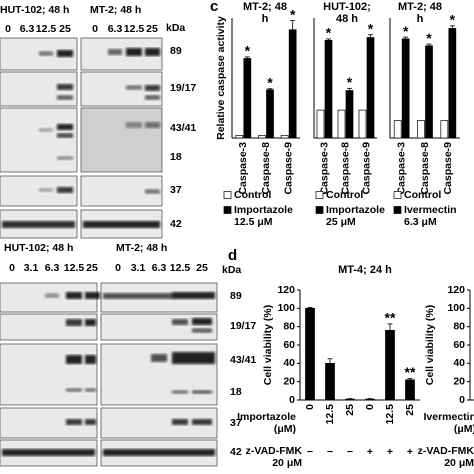 Image resolution: width=474 pixels, height=474 pixels. Describe the element at coordinates (289, 363) in the screenshot. I see `y-tick-label: 40` at that location.